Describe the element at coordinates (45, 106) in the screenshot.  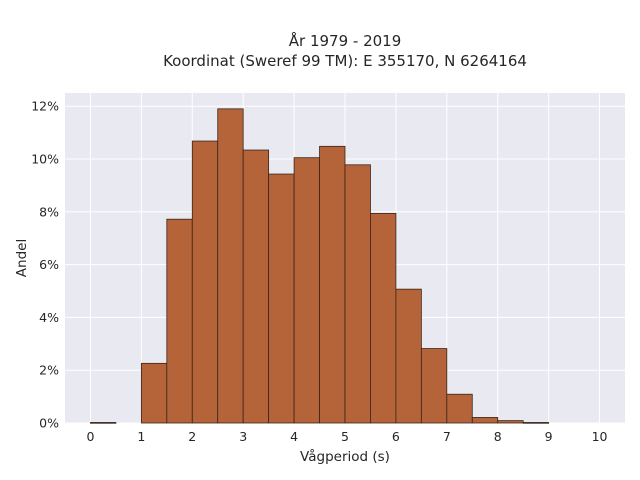
I see `y-tick-label: 12%` at that location.